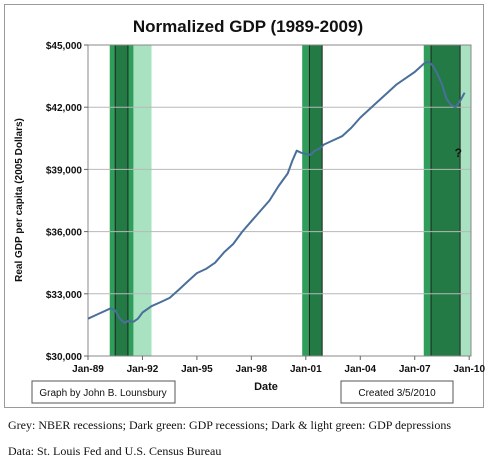 The width and height of the screenshot is (490, 465). I want to click on y-tick-label: $42,000, so click(64, 108).